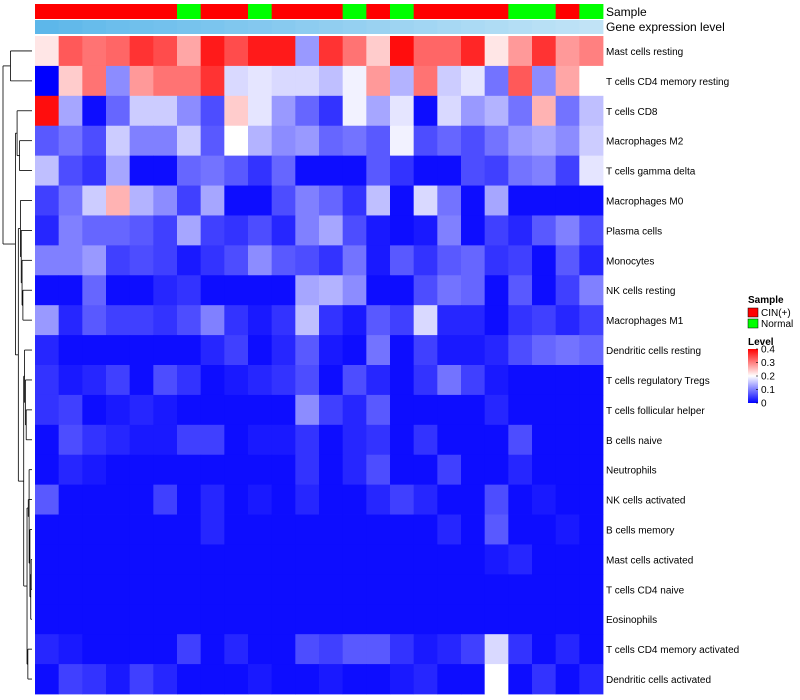  I want to click on legend-label-cin: CIN(+), so click(776, 313).